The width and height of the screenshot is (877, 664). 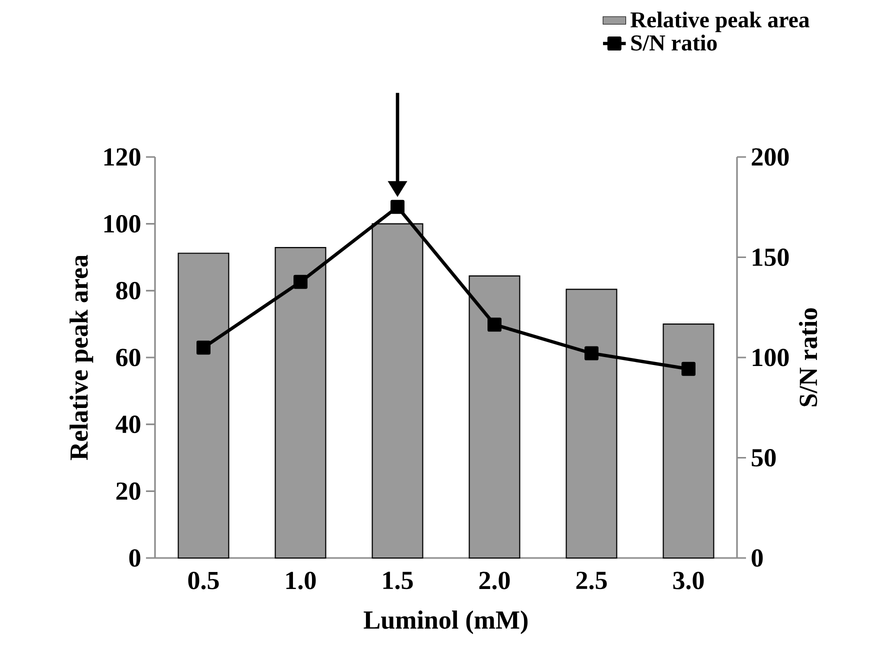 What do you see at coordinates (134, 558) in the screenshot?
I see `y-tick-label: 0` at bounding box center [134, 558].